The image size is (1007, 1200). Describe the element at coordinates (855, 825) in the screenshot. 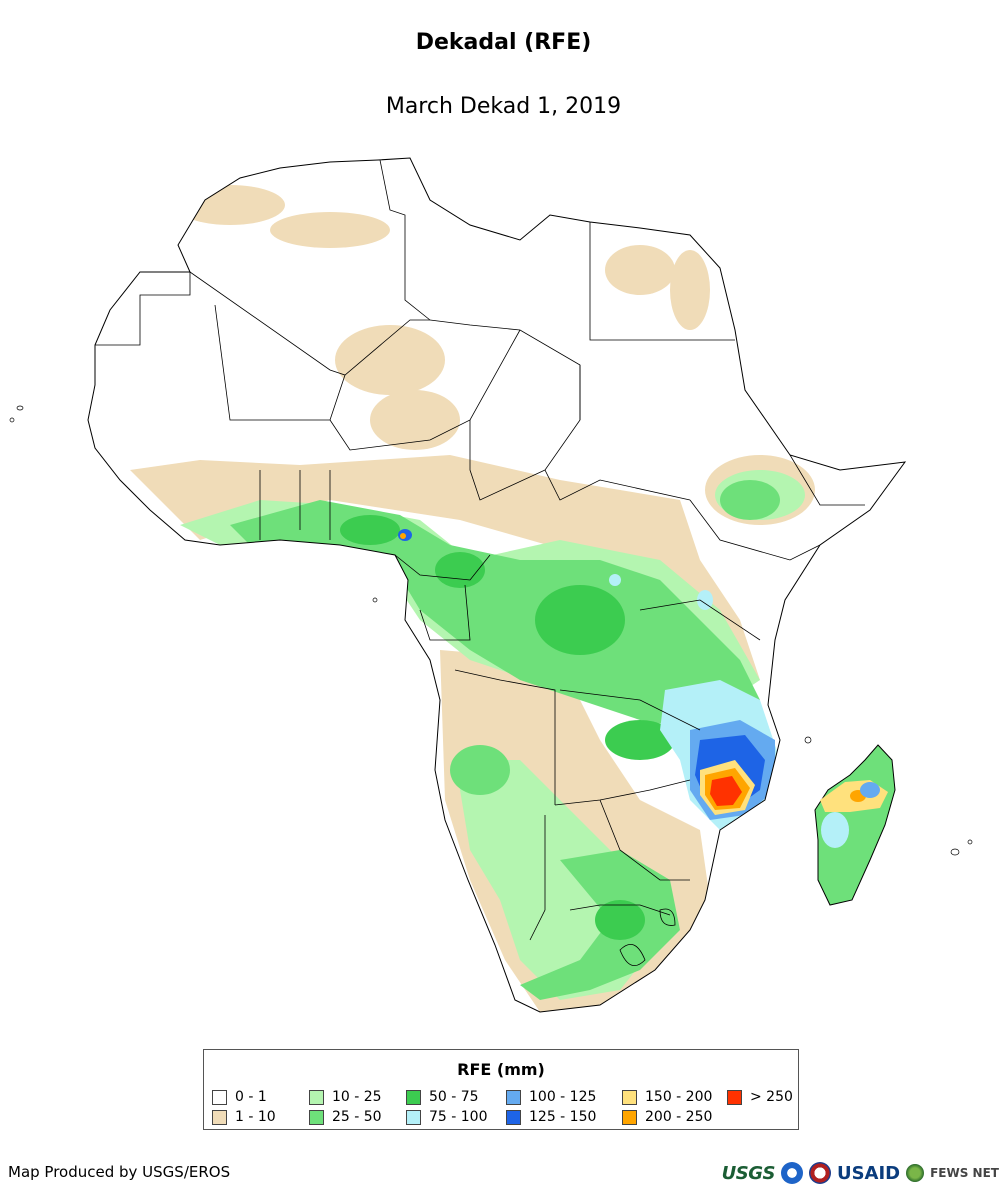

I see `madagascar` at that location.